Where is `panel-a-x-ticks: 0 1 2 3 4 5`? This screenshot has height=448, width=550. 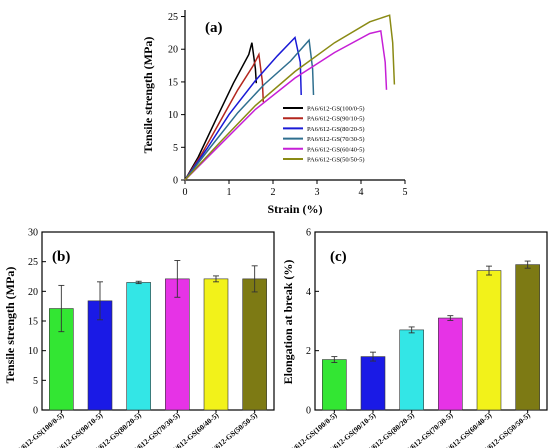
panel-a-x-ticks: 0 1 2 3 4 5 is located at coordinates (295, 189).